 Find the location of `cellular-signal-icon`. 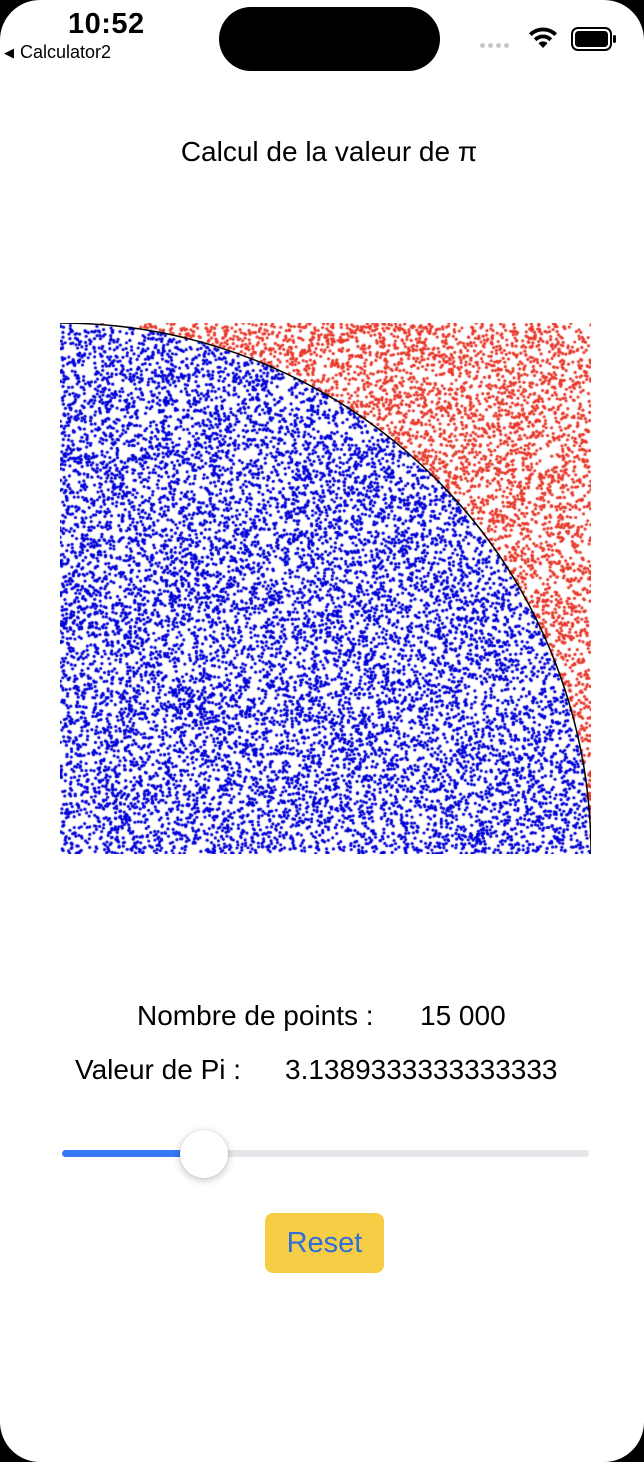

cellular-signal-icon is located at coordinates (494, 45).